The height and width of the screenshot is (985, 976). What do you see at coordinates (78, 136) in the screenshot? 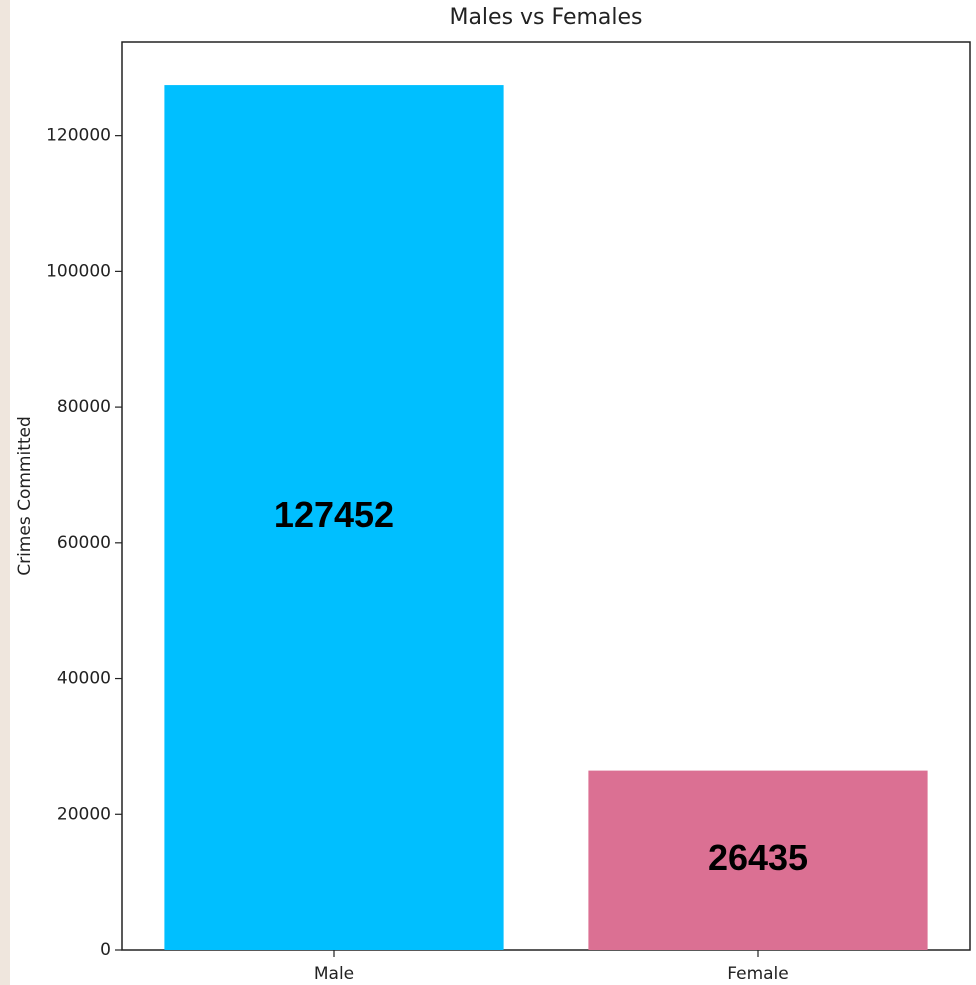
I see `y-tick-label: 120000` at bounding box center [78, 136].